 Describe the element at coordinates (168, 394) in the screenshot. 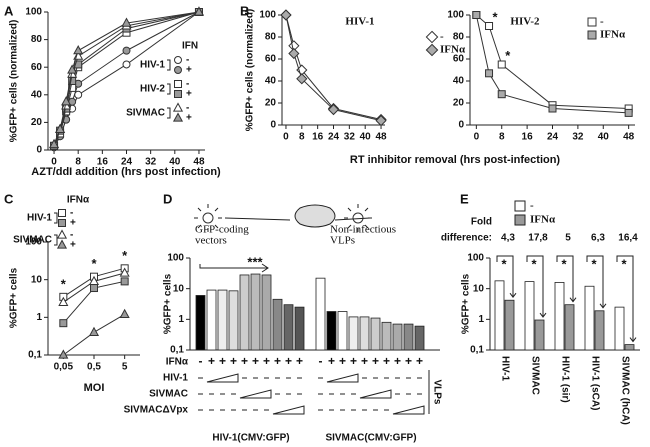

I see `row-label: SIVMAC` at that location.